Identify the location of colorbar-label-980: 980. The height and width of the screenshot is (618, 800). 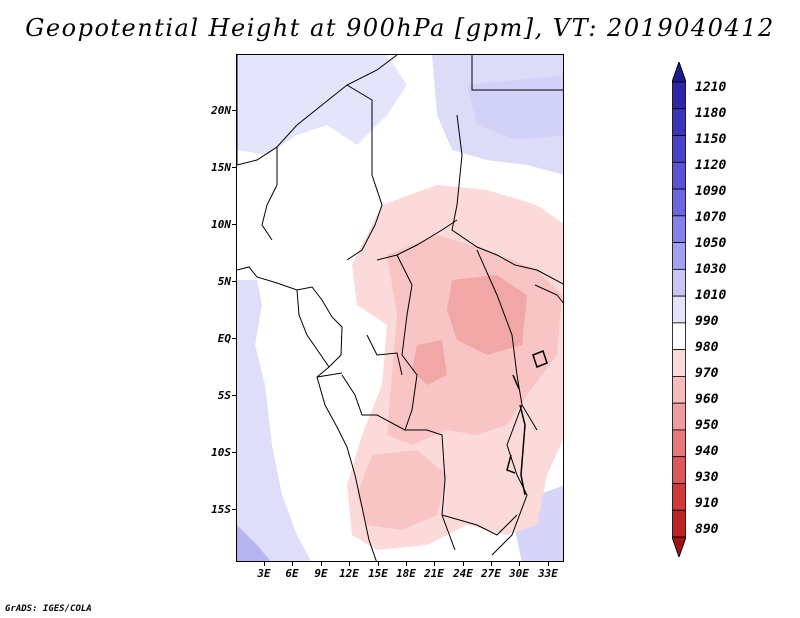
(707, 347).